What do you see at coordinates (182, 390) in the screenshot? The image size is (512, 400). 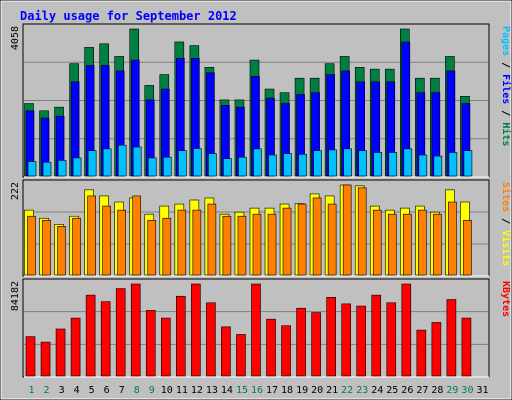 I see `day-label-11: 11` at bounding box center [182, 390].